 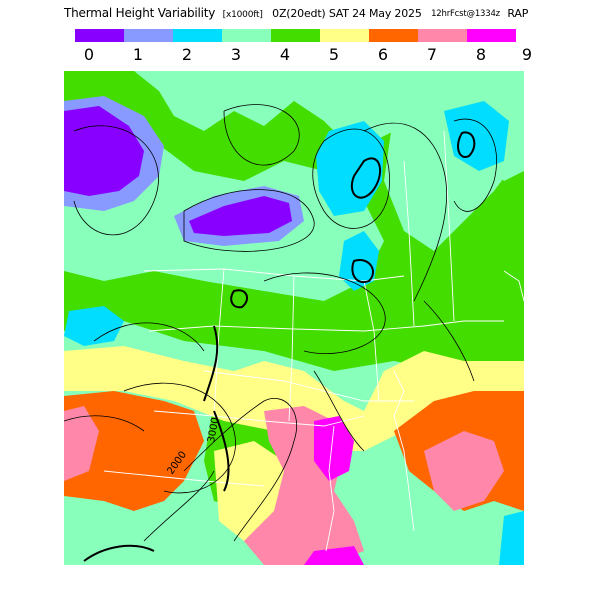 What do you see at coordinates (527, 54) in the screenshot?
I see `legend-label-end: 9` at bounding box center [527, 54].